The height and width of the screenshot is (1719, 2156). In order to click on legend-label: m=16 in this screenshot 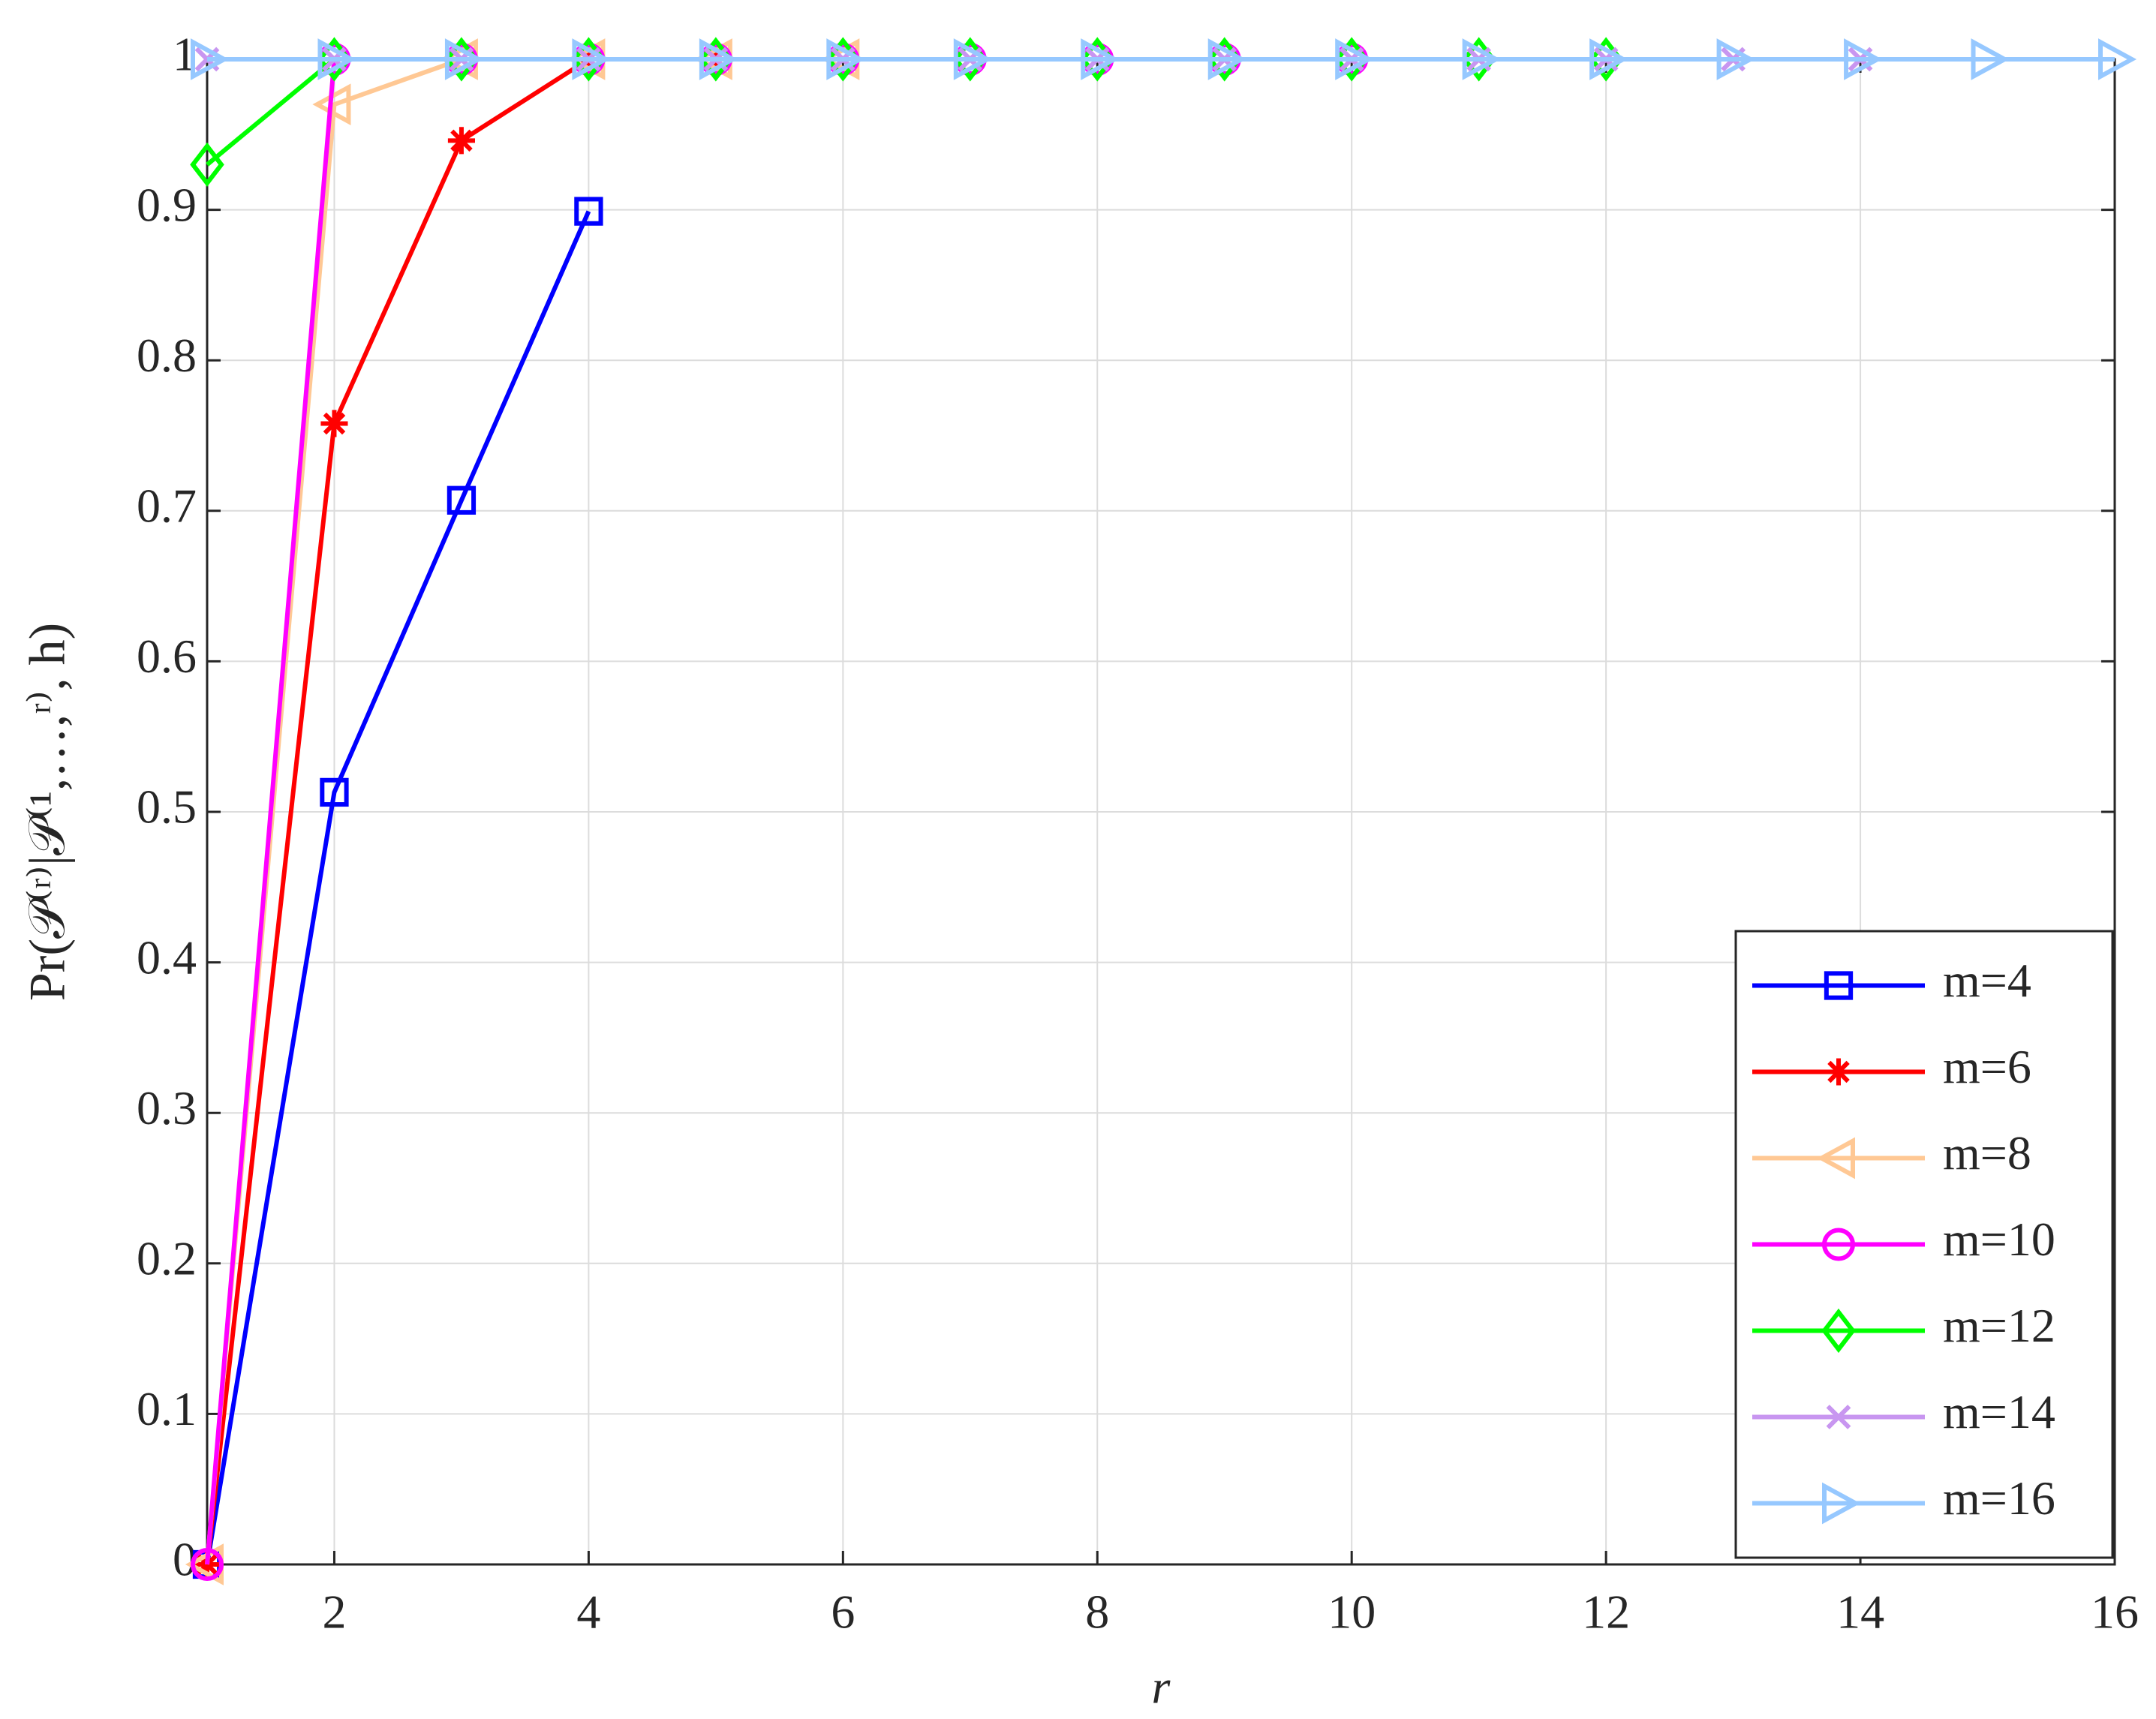, I will do `click(1999, 1498)`.